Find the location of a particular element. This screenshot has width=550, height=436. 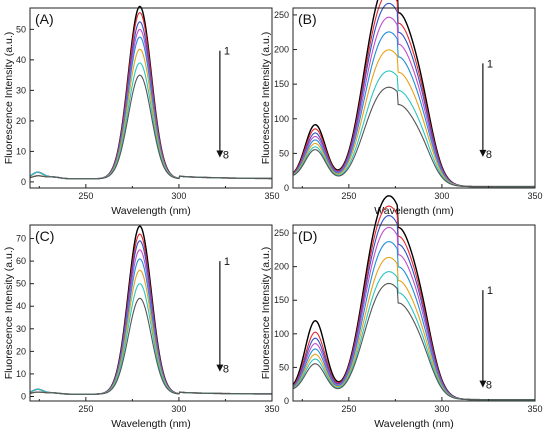

y-tick-label: 60 is located at coordinates (21, 261).